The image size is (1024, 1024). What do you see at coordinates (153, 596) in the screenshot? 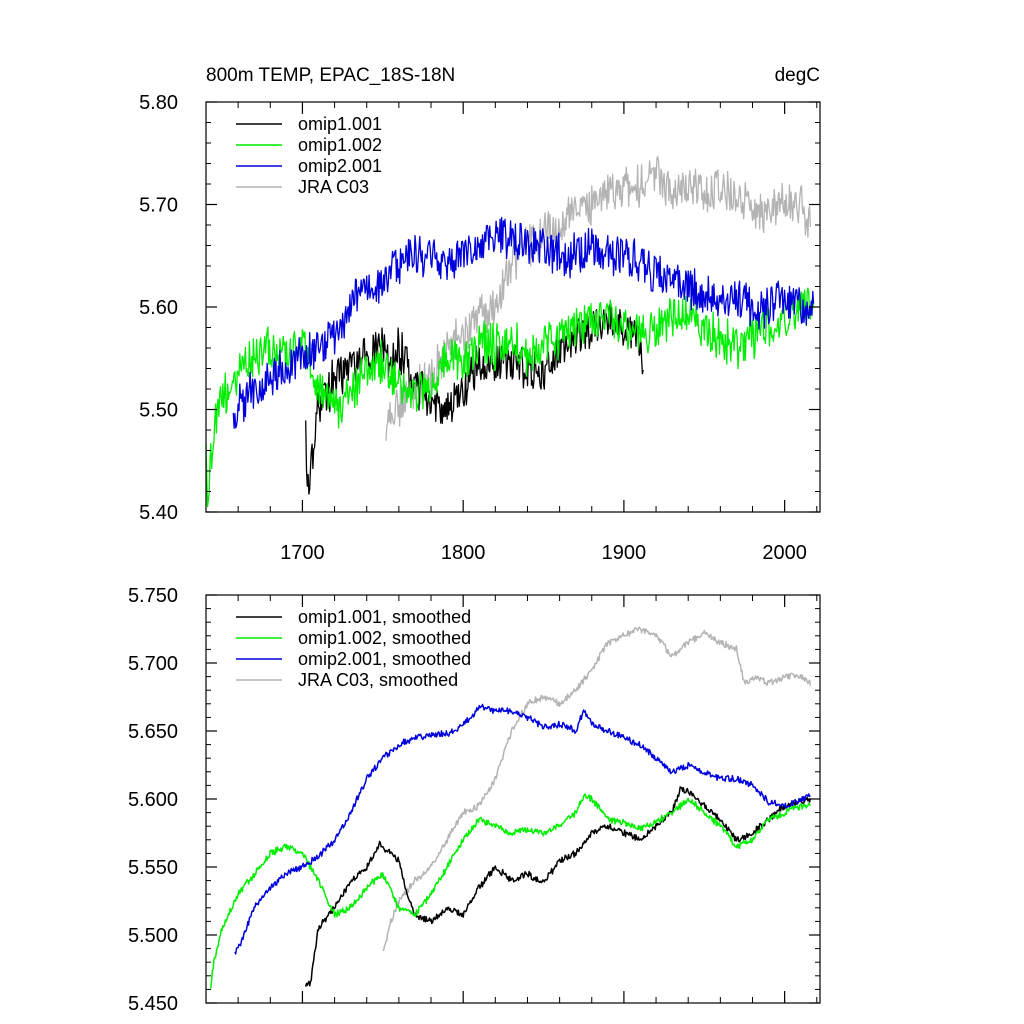
I see `y-tick-label: 5.750` at bounding box center [153, 596].